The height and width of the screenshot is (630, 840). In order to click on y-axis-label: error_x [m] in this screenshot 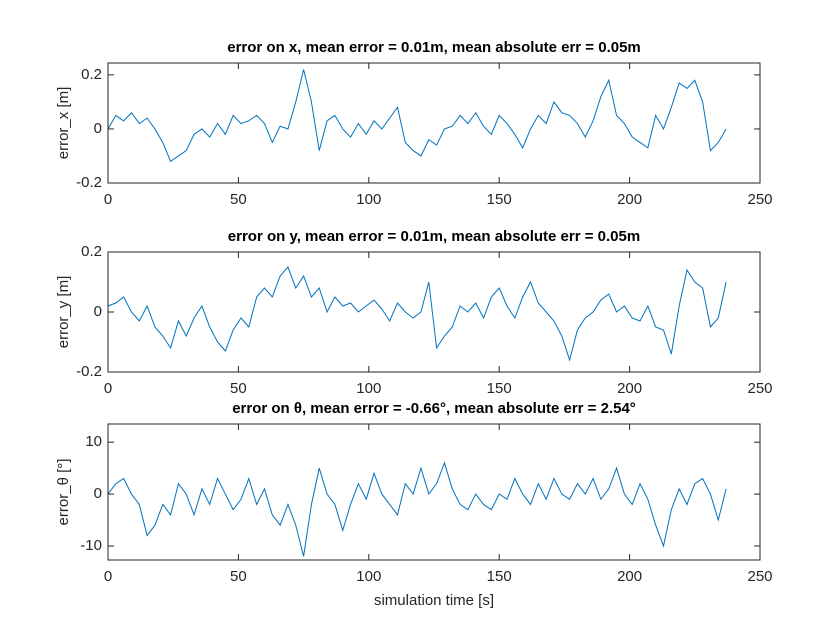, I will do `click(63, 123)`.